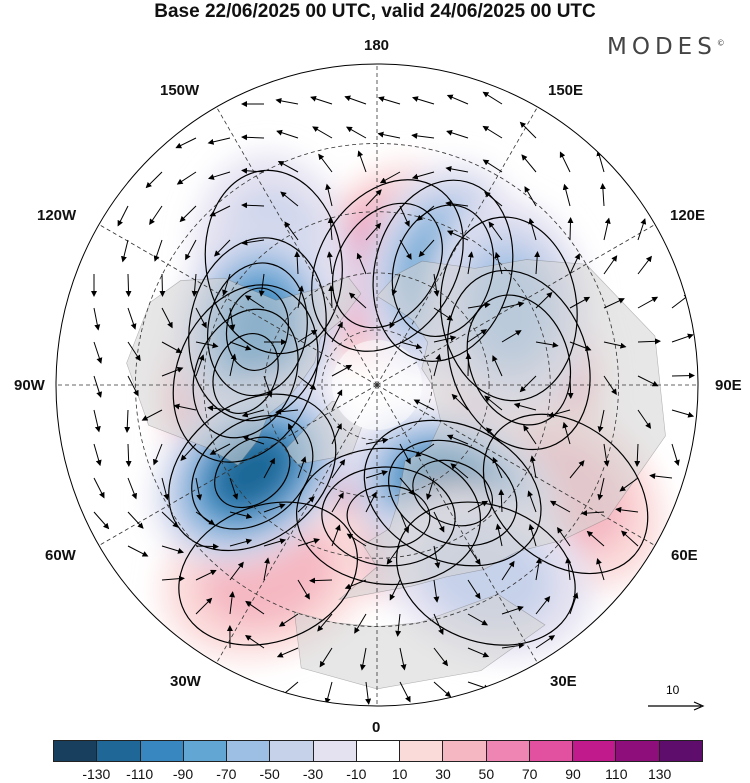  What do you see at coordinates (60, 555) in the screenshot?
I see `lon-label-60w: 60W` at bounding box center [60, 555].